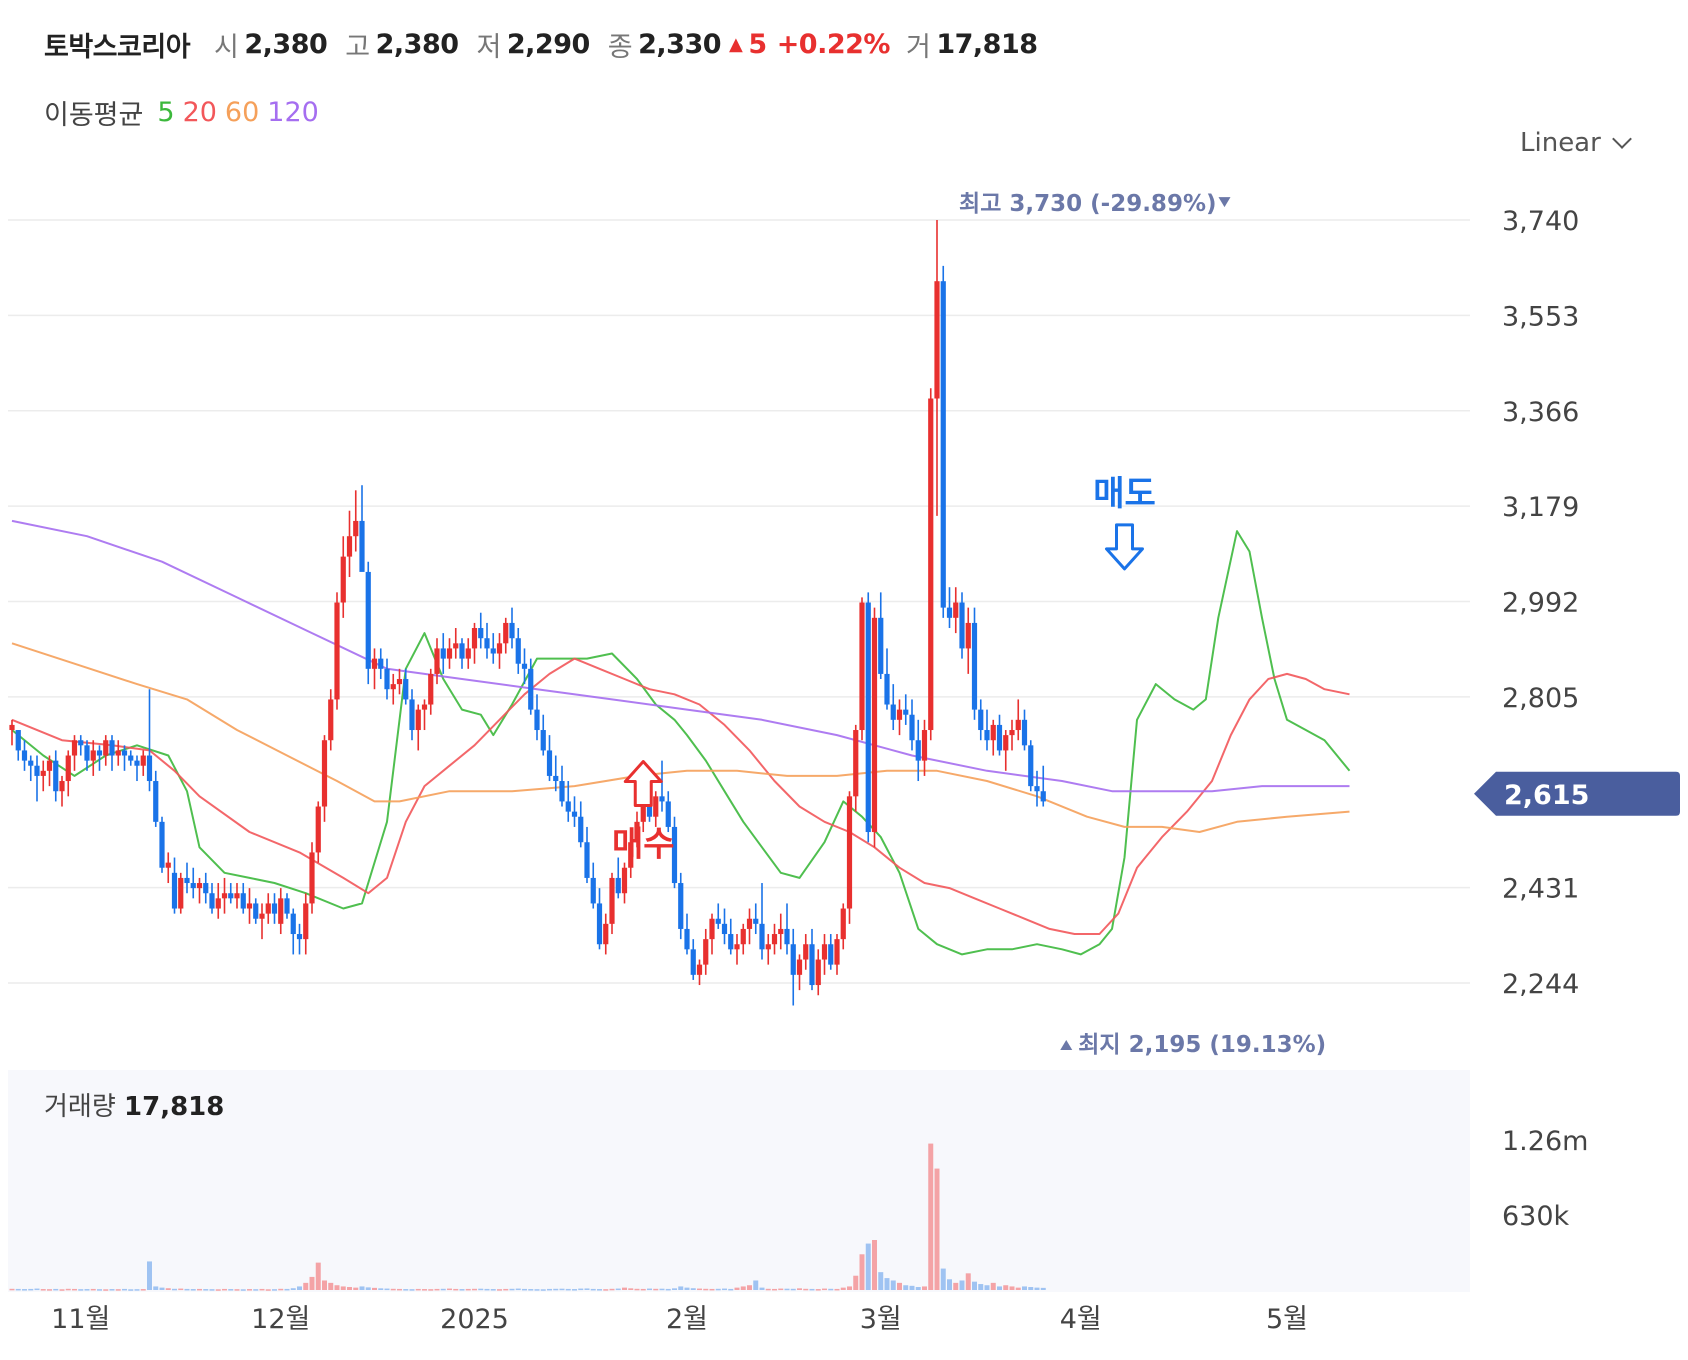 The image size is (1688, 1360). Describe the element at coordinates (757, 44) in the screenshot. I see `change-value: 5` at that location.